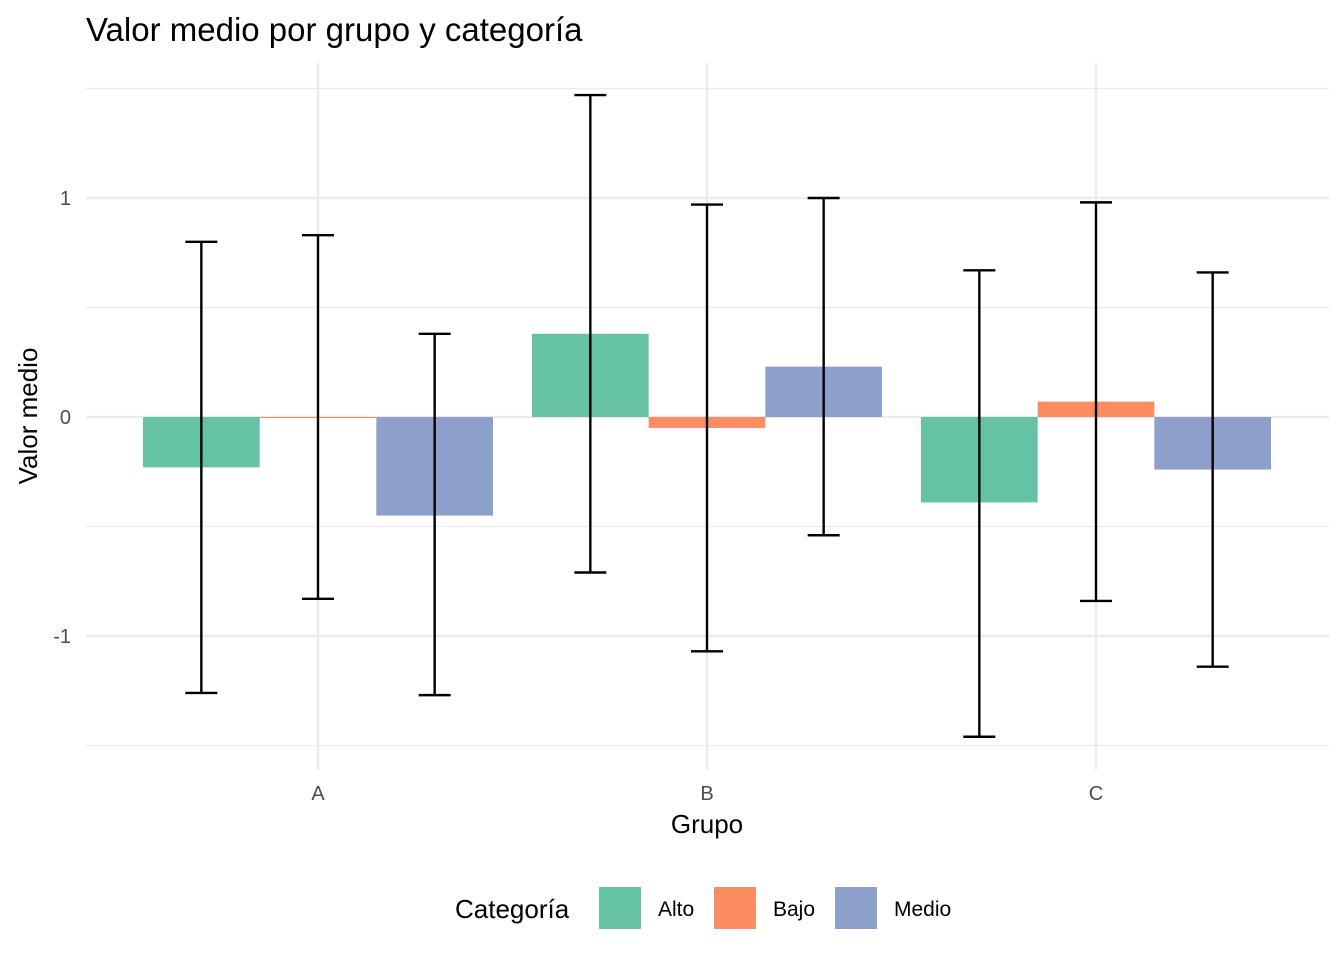 The height and width of the screenshot is (965, 1344). I want to click on error-bar-bajo-a, so click(318, 417).